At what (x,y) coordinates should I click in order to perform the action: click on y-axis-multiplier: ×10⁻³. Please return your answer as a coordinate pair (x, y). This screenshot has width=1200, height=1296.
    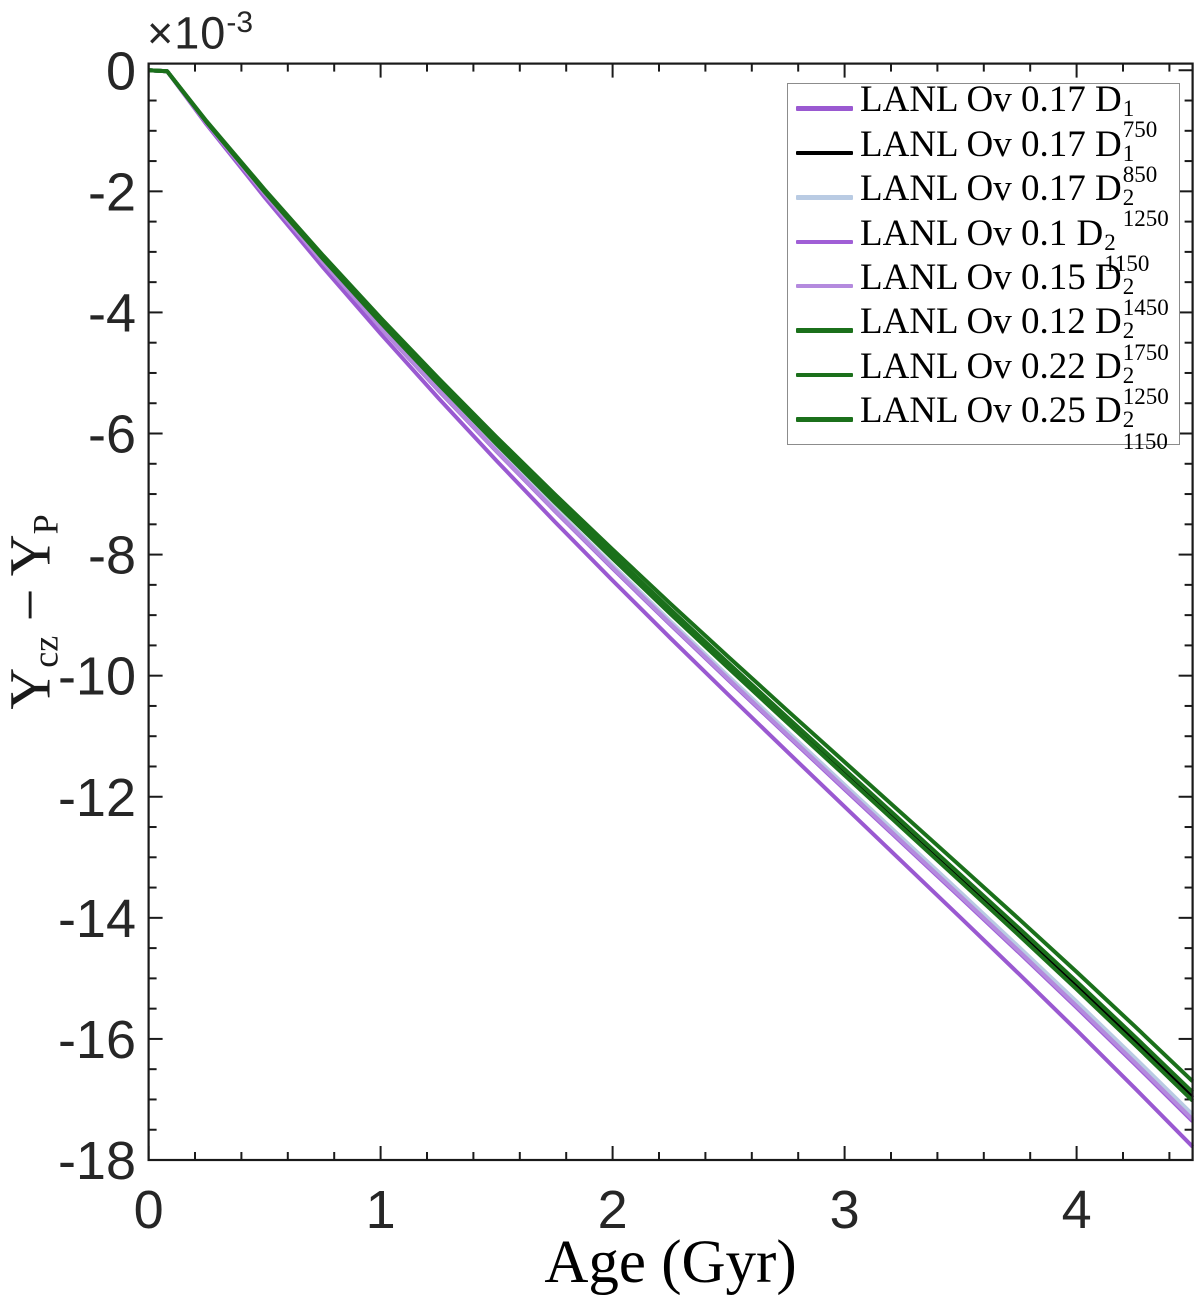
    Looking at the image, I should click on (200, 33).